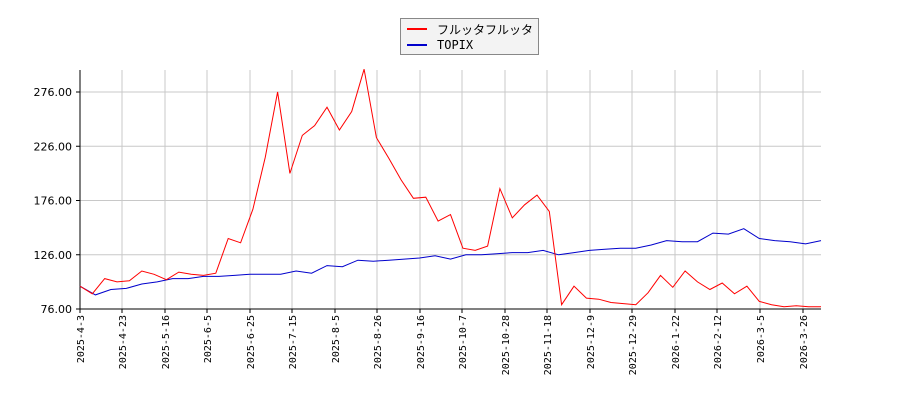  What do you see at coordinates (293, 342) in the screenshot?
I see `x-tick-label: 2025-7-15` at bounding box center [293, 342].